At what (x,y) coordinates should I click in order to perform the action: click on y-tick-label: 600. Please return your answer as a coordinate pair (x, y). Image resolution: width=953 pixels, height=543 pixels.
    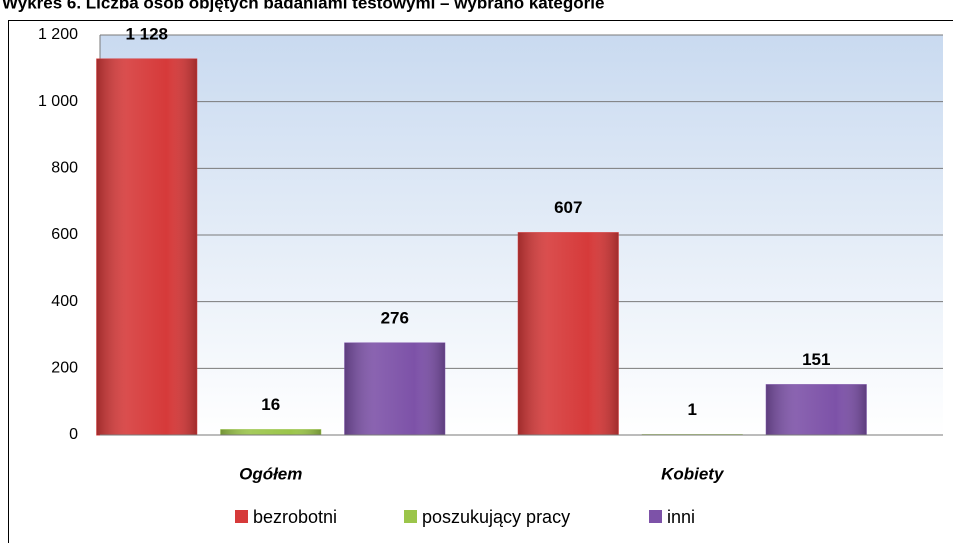
    Looking at the image, I should click on (64, 234).